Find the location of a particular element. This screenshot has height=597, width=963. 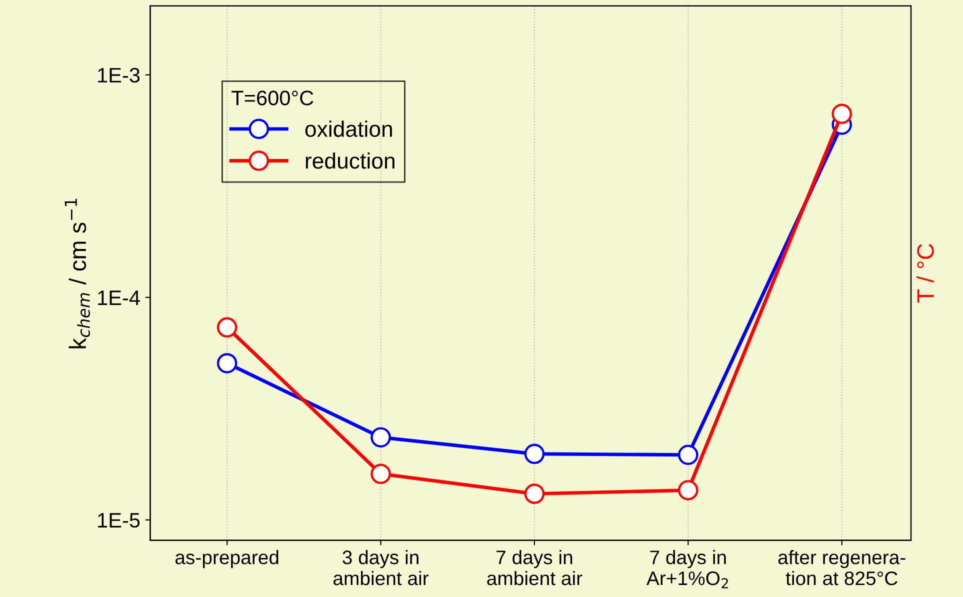

y-tick-label: 1E-5 is located at coordinates (119, 520).